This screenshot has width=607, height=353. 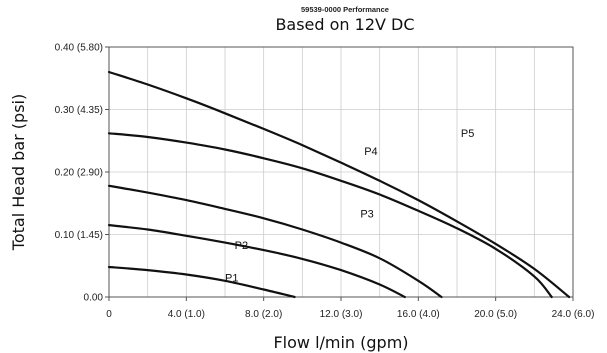 What do you see at coordinates (573, 314) in the screenshot?
I see `x-tick-label: 24.0 (6.0)` at bounding box center [573, 314].